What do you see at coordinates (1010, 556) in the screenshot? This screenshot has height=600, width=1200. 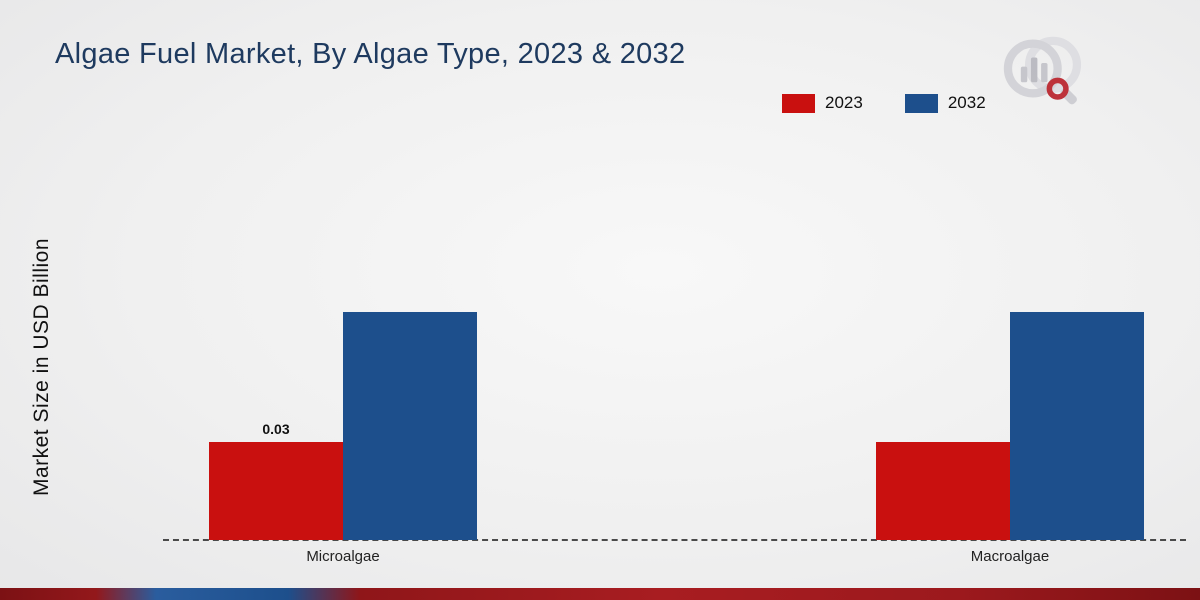 I see `x-axis-category-label: Macroalgae` at bounding box center [1010, 556].